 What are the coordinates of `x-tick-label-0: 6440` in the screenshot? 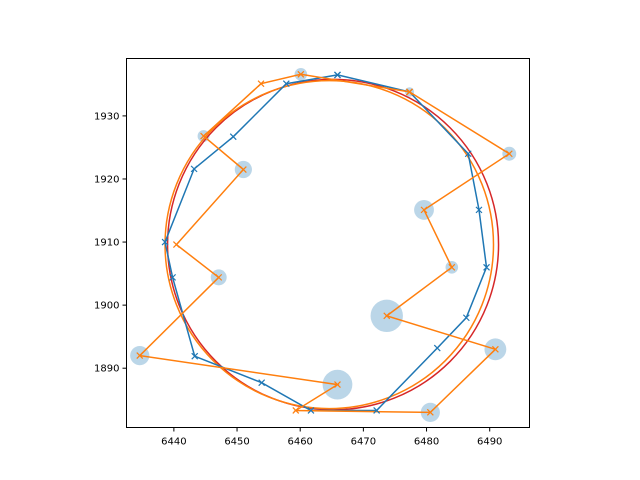 It's located at (173, 442).